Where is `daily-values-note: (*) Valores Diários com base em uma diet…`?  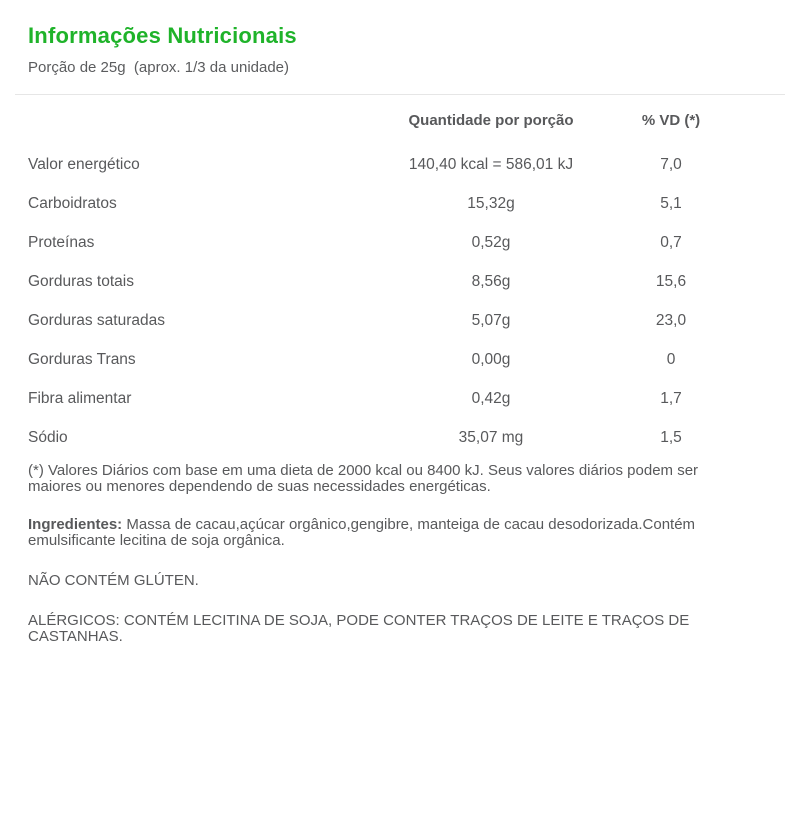
daily-values-note: (*) Valores Diários com base em uma diet… is located at coordinates (363, 478).